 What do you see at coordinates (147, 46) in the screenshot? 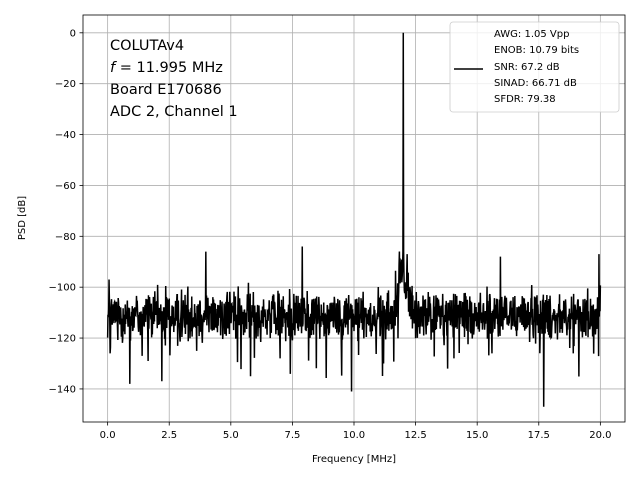
I see `annotation-line-1: COLUTAv4` at bounding box center [147, 46].